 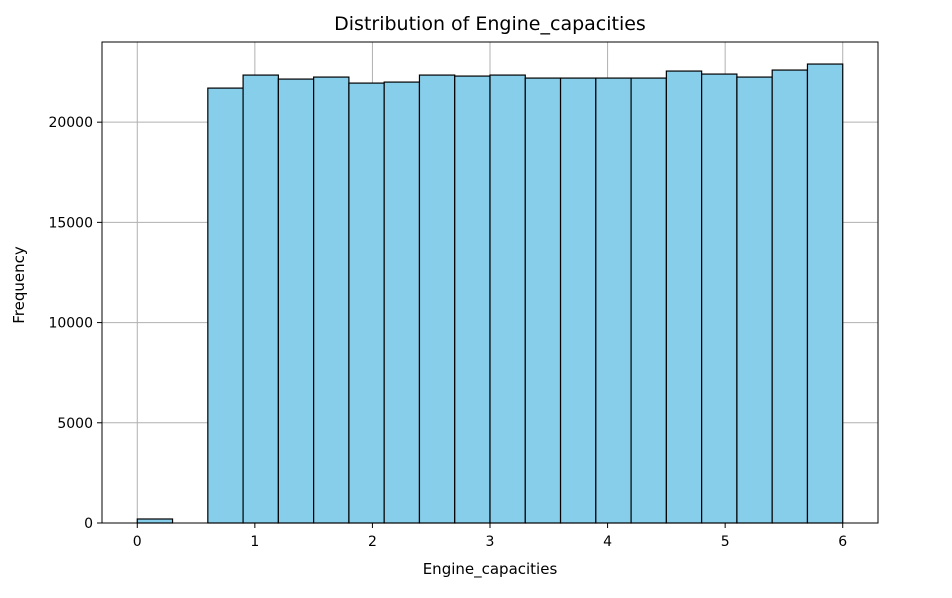 I want to click on y-tick-label: 15000, so click(x=70, y=223).